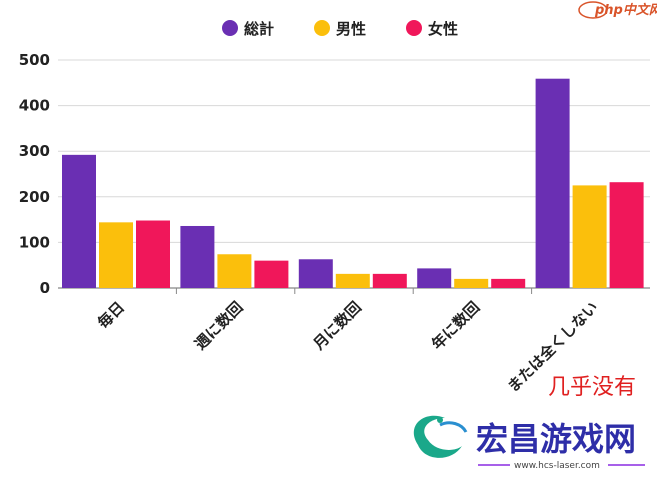  What do you see at coordinates (592, 387) in the screenshot?
I see `overlay-text: 几乎没有` at bounding box center [592, 387].